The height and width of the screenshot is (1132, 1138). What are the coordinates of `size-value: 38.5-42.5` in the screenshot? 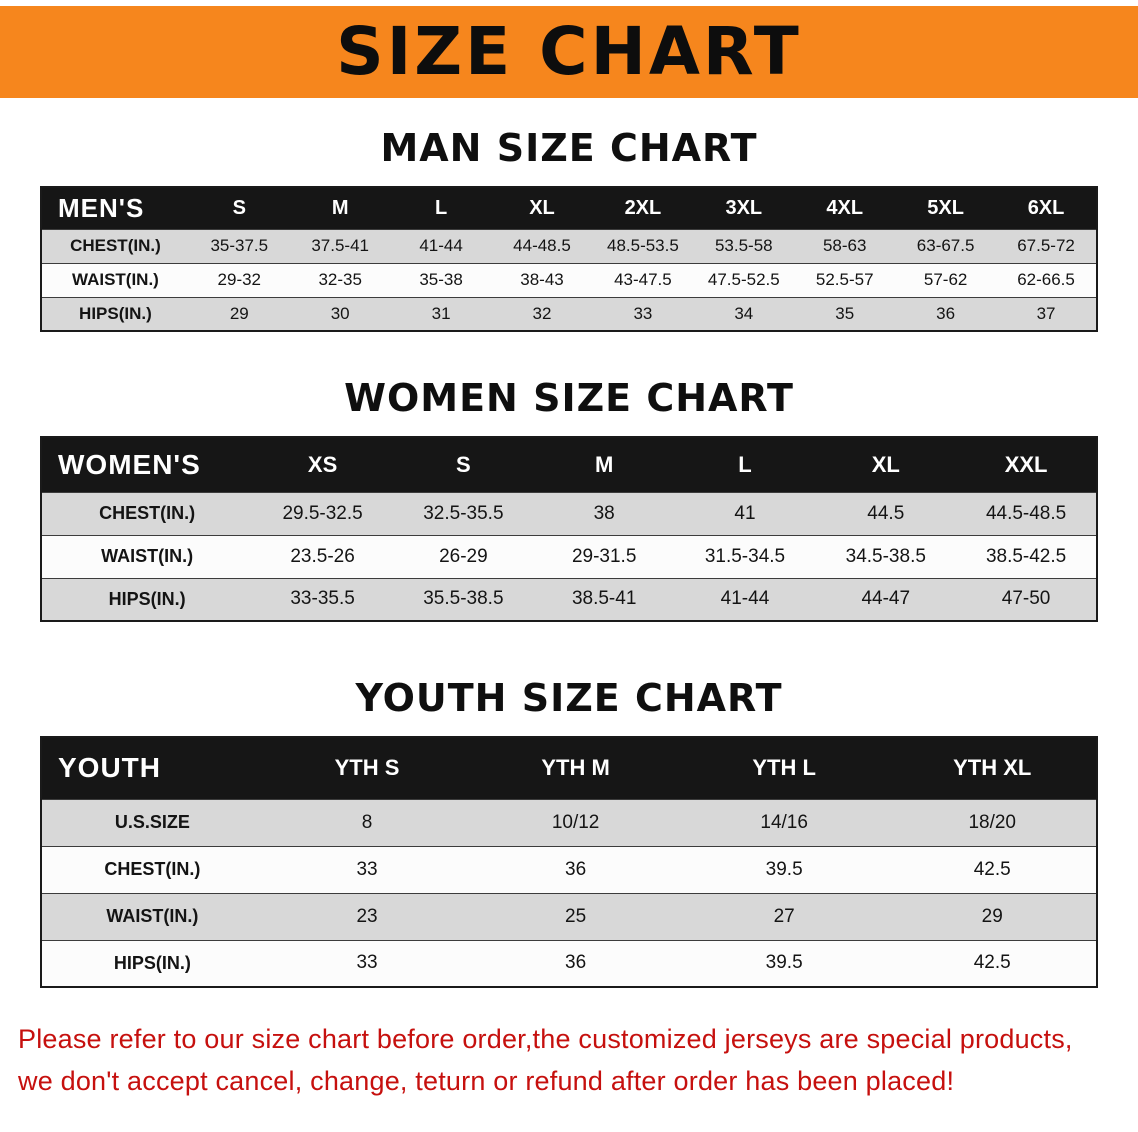 It's located at (1026, 556).